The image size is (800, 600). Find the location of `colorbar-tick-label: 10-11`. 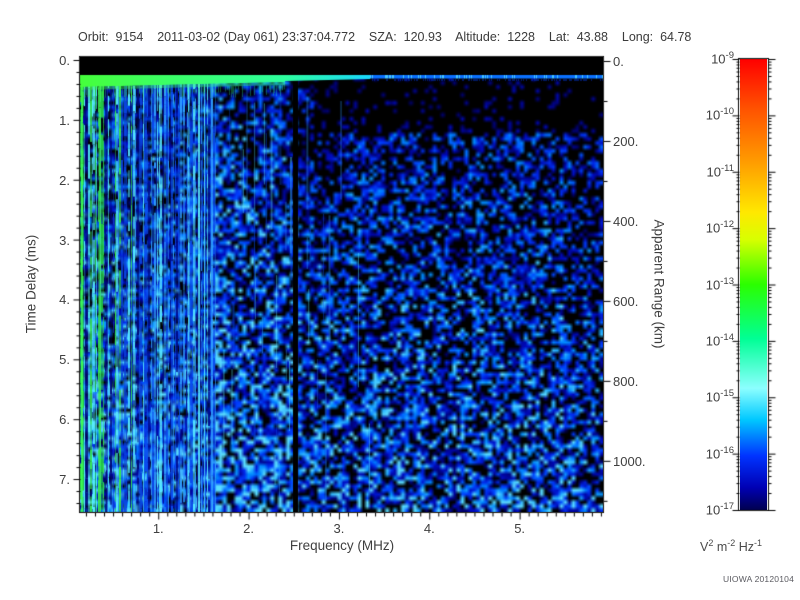

colorbar-tick-label: 10-11 is located at coordinates (720, 171).